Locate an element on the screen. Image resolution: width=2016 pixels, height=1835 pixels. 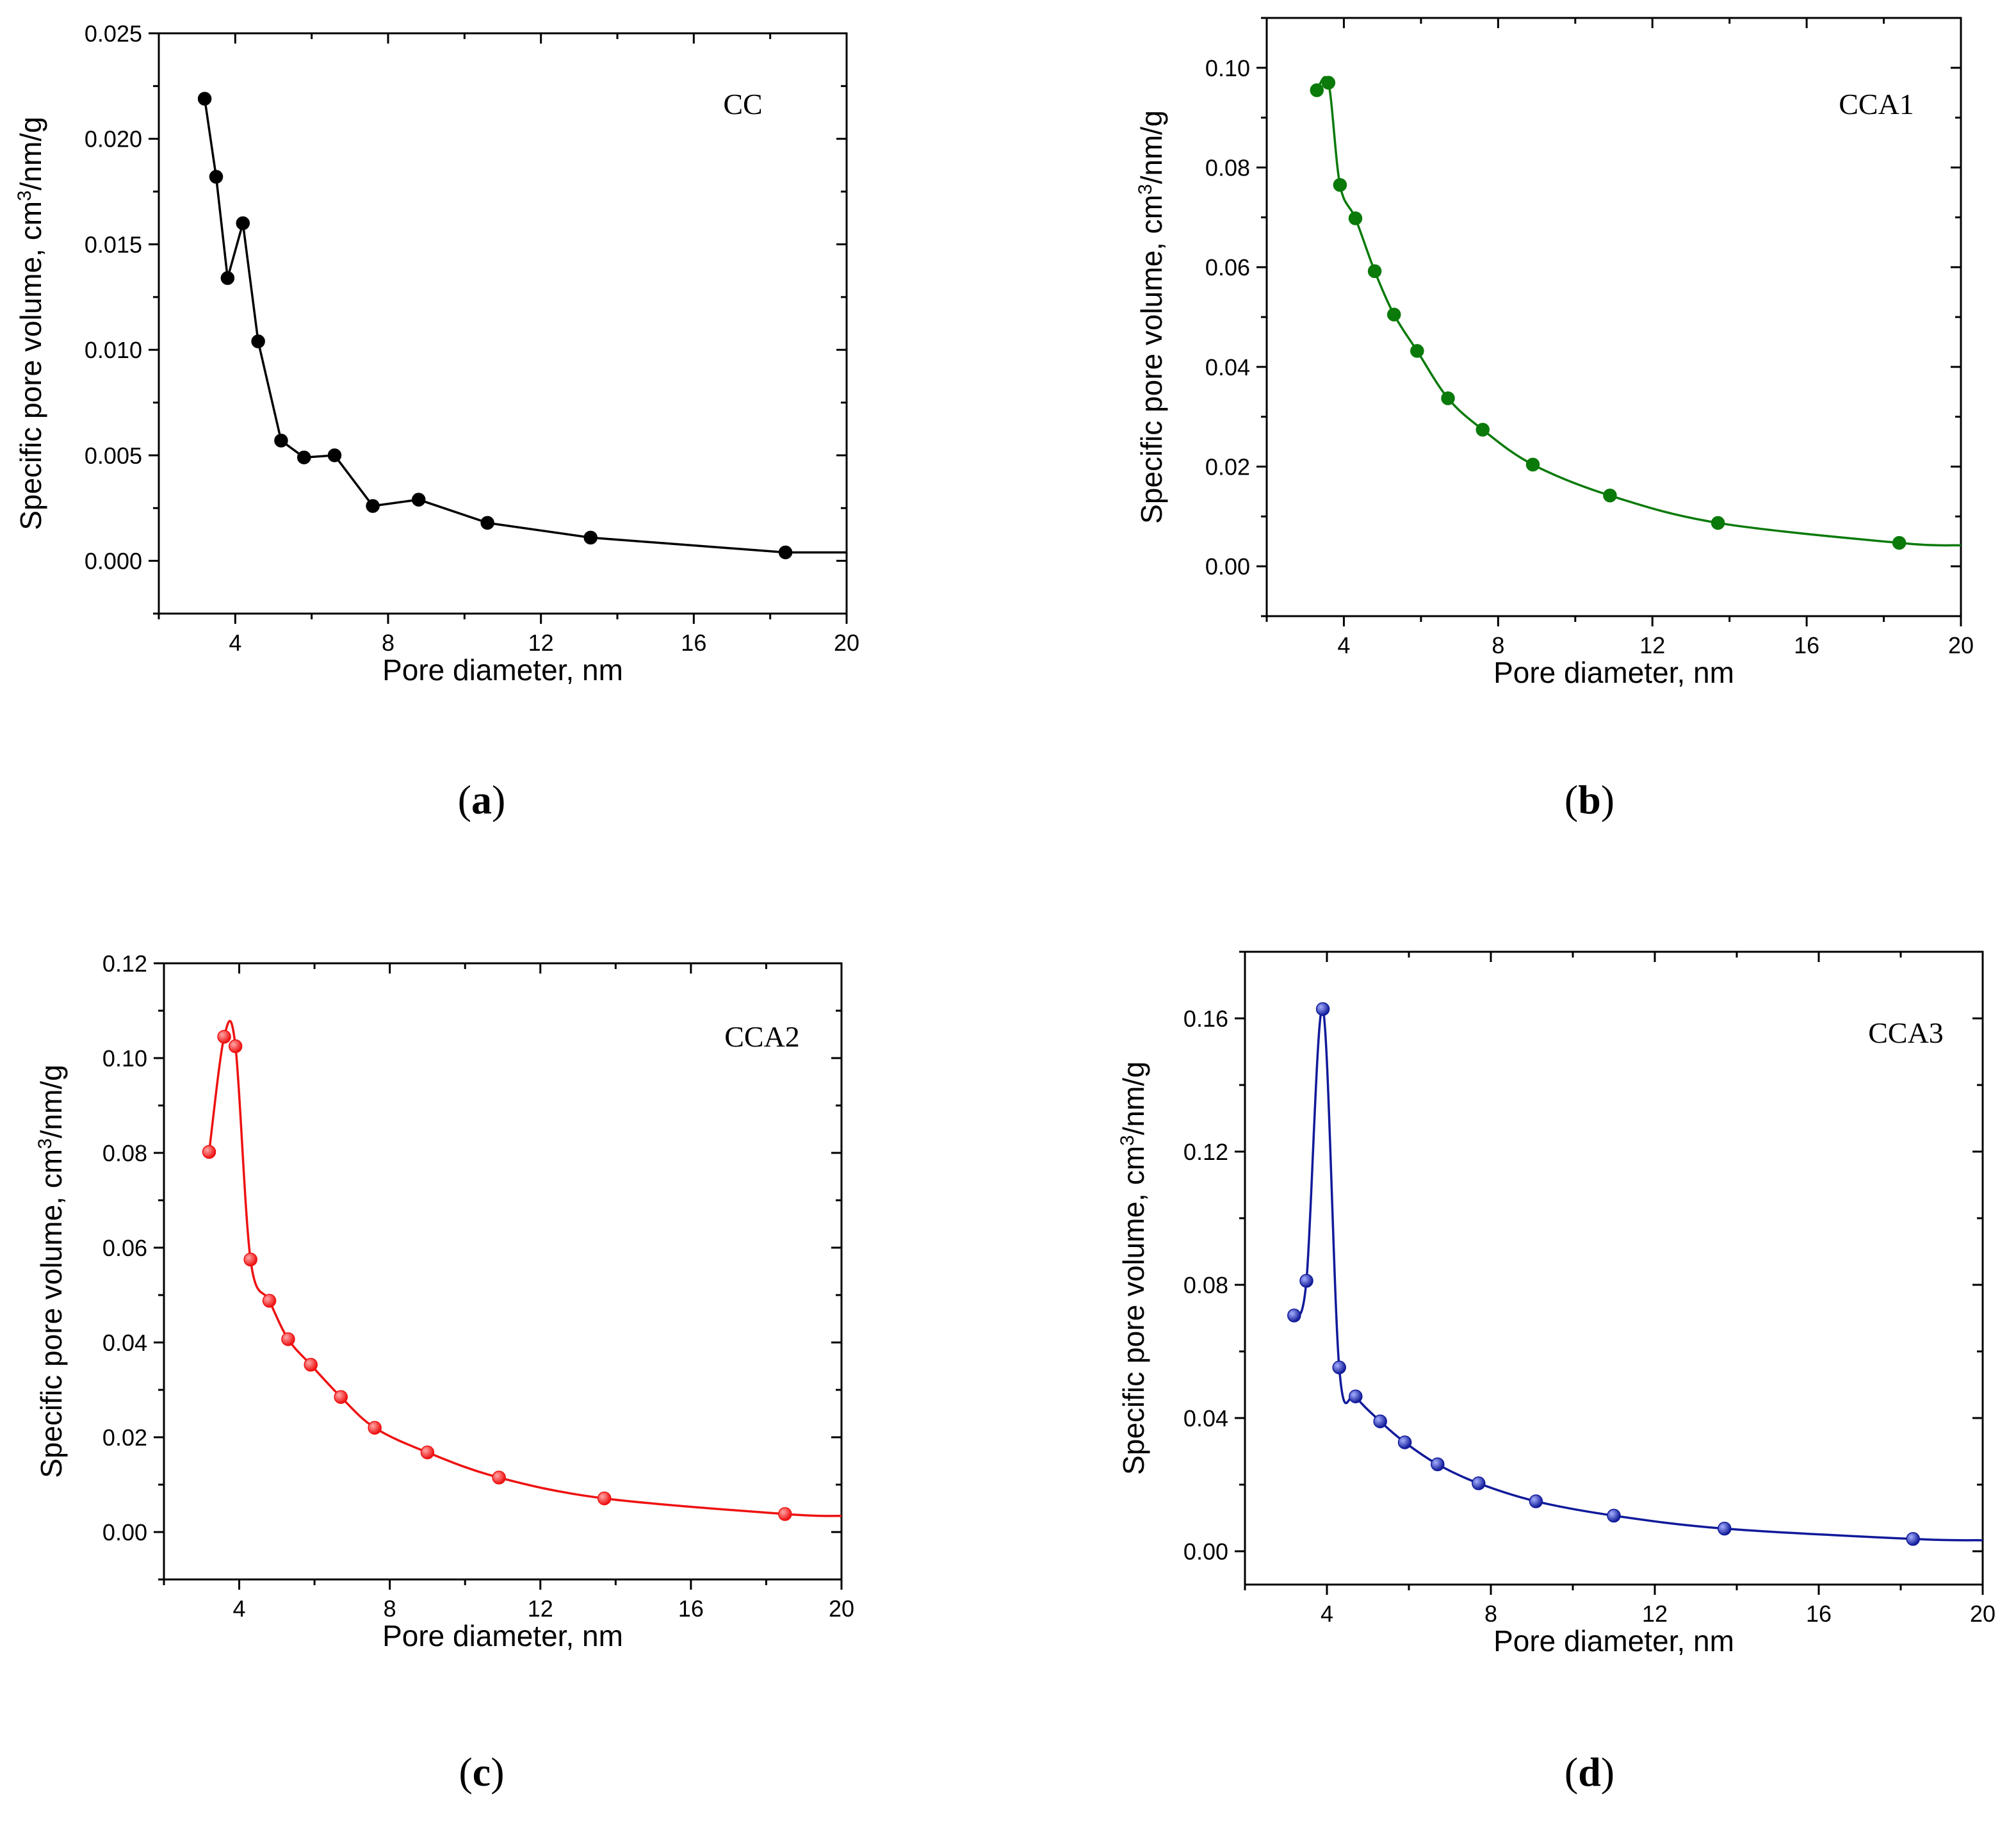
y-tick-label: 0.015 is located at coordinates (113, 244).